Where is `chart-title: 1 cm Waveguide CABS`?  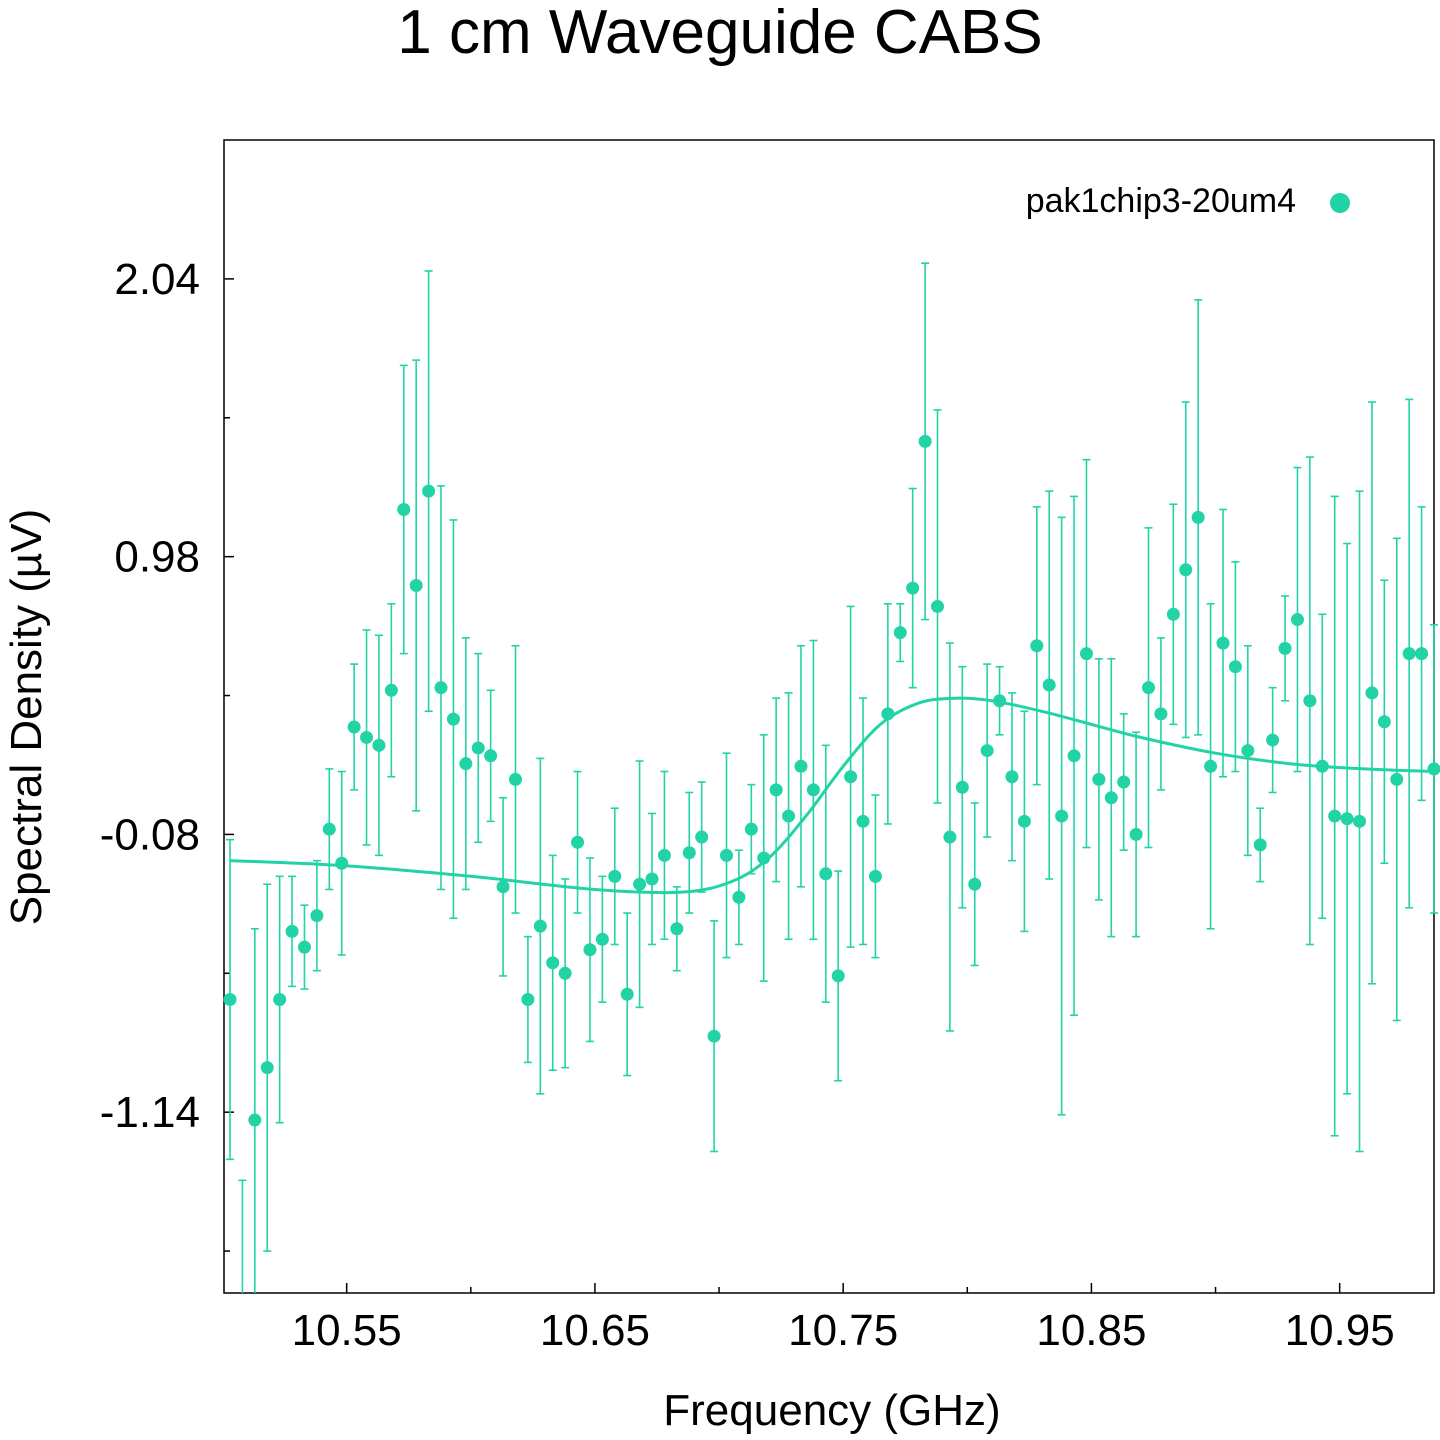 chart-title: 1 cm Waveguide CABS is located at coordinates (720, 33).